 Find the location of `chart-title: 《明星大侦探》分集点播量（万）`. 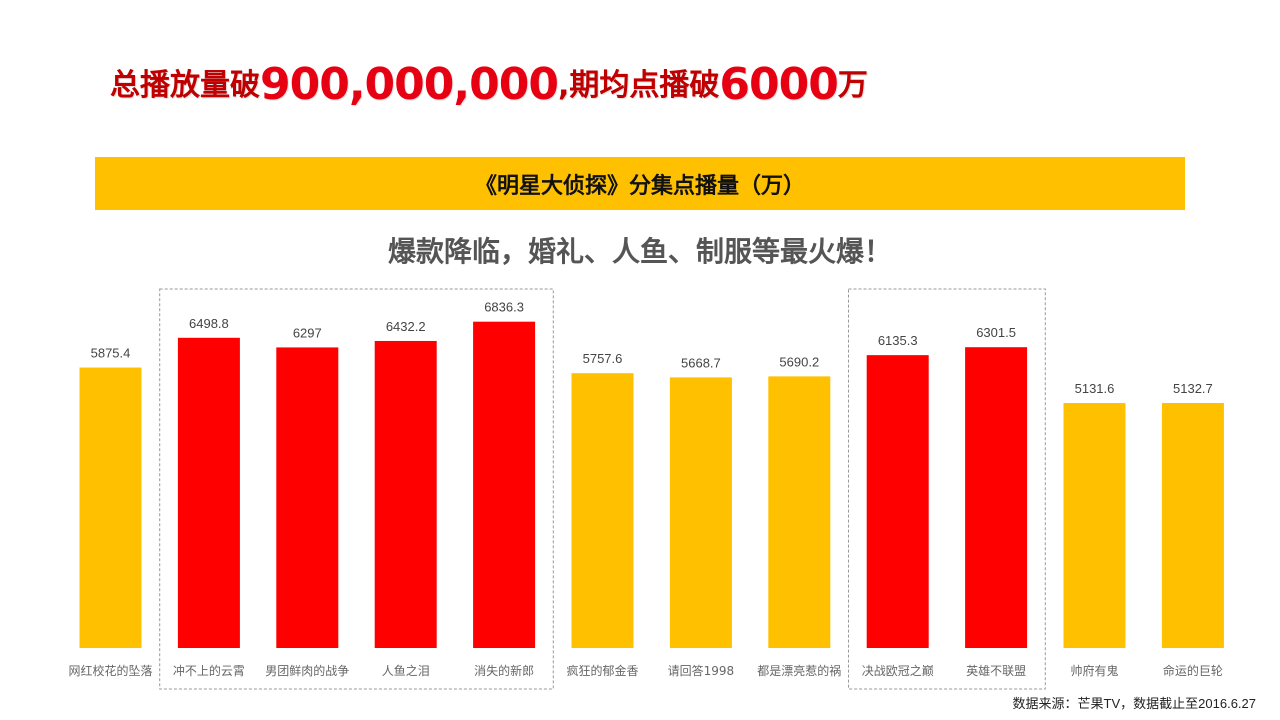

chart-title: 《明星大侦探》分集点播量（万） is located at coordinates (639, 185).